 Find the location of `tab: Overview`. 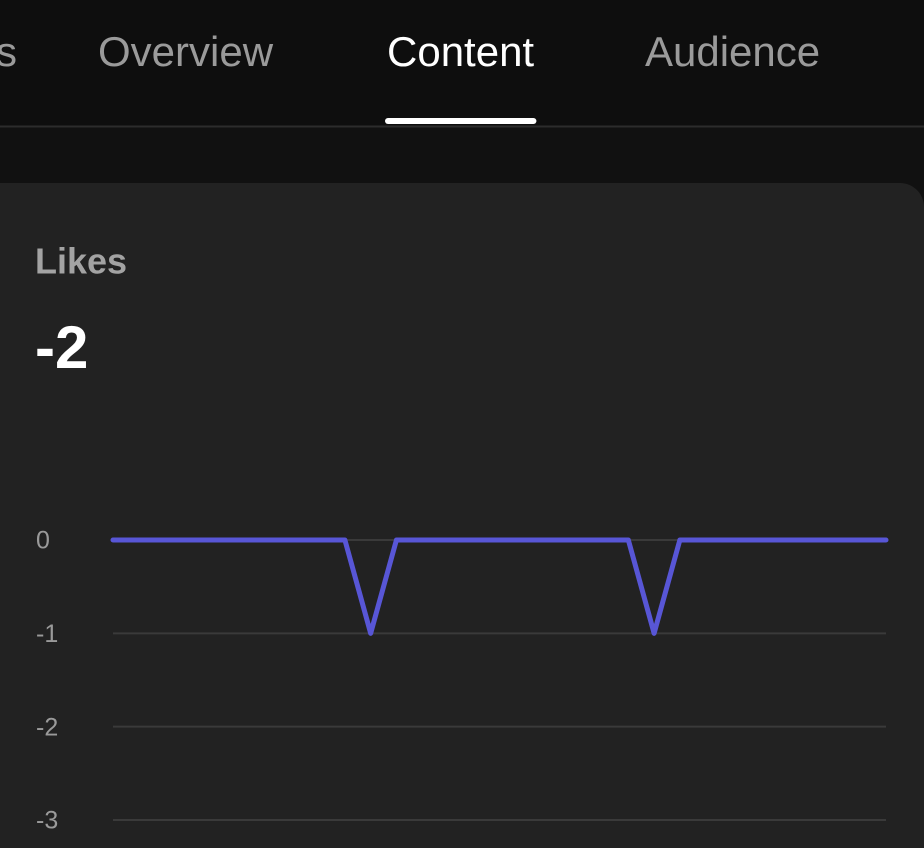

tab: Overview is located at coordinates (186, 51).